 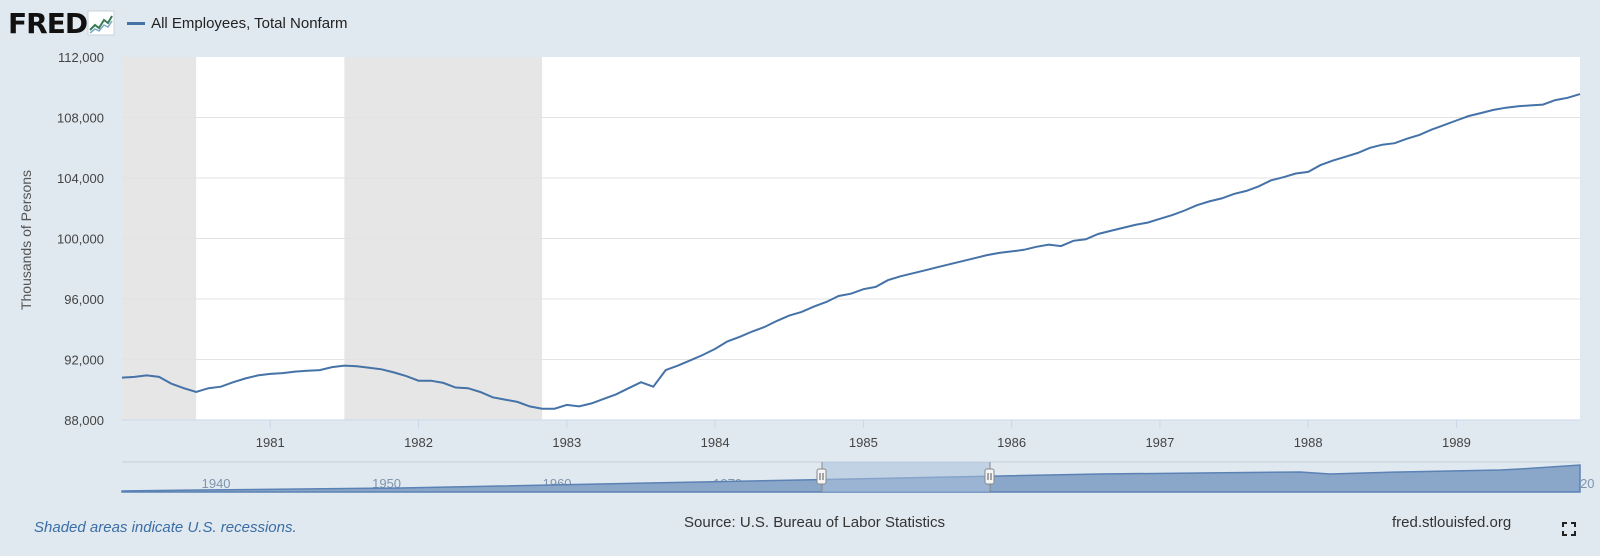 What do you see at coordinates (566, 442) in the screenshot?
I see `x-tick-label: 1983` at bounding box center [566, 442].